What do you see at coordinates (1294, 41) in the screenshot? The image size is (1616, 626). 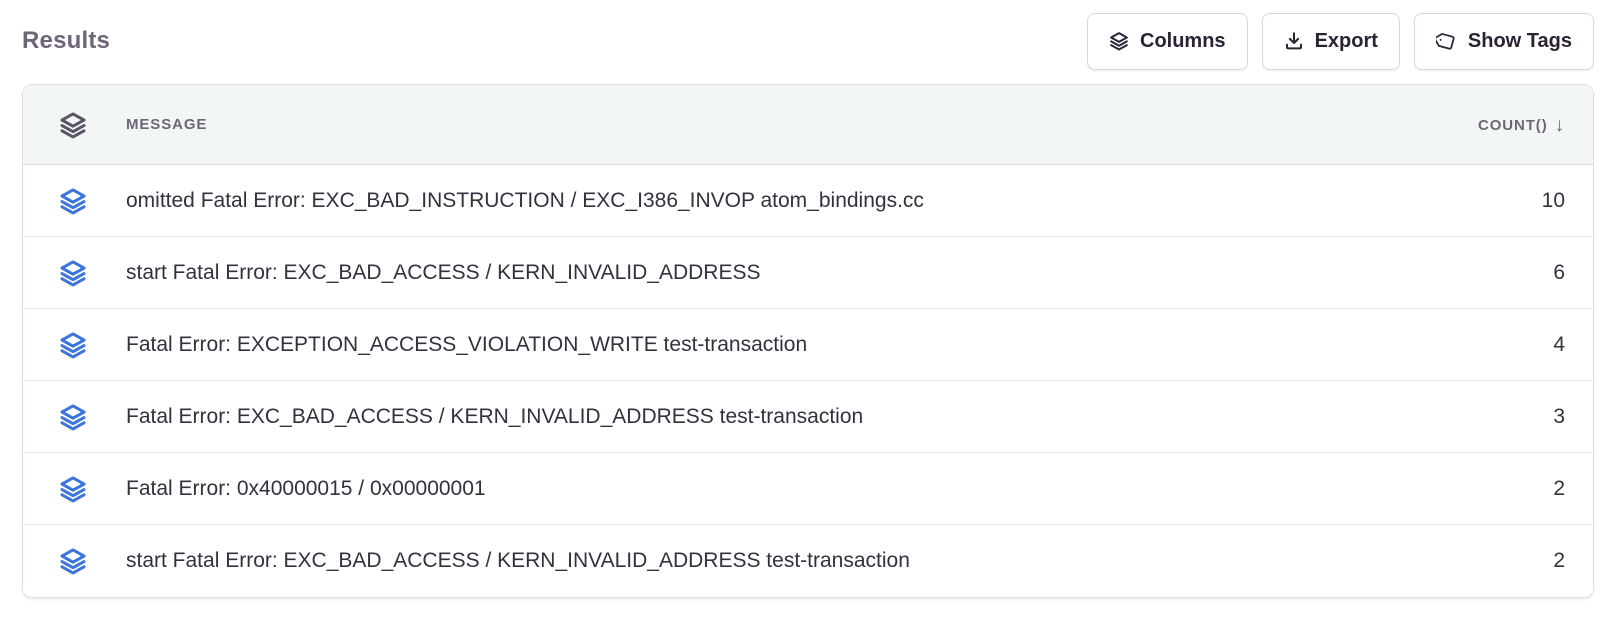 I see `download-icon` at bounding box center [1294, 41].